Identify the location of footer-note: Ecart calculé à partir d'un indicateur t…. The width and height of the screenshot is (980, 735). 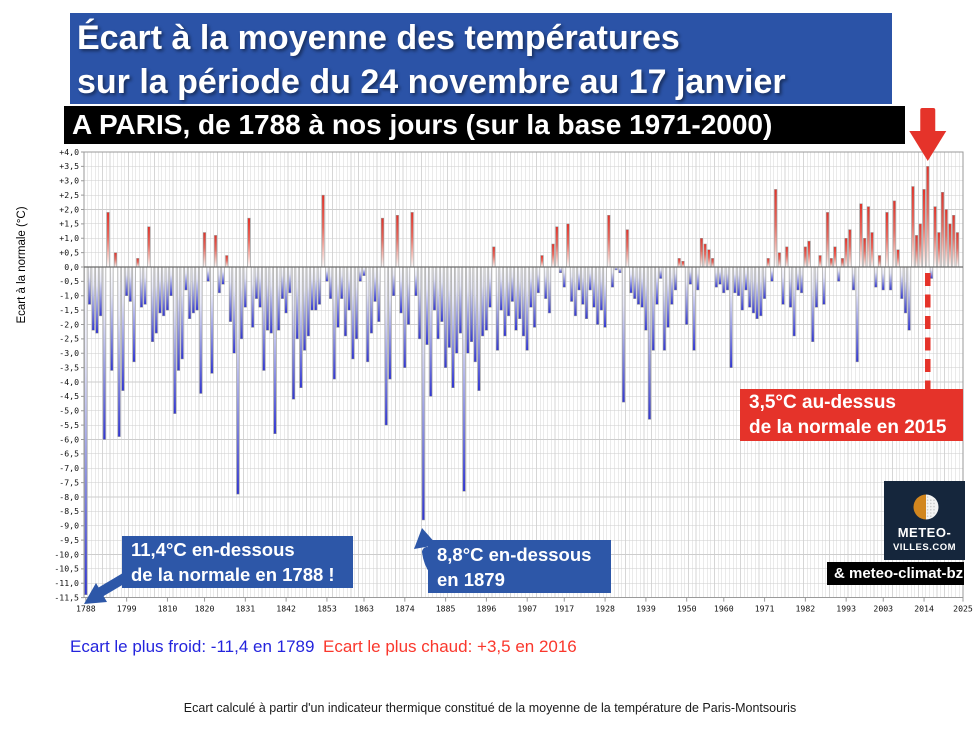
(490, 708).